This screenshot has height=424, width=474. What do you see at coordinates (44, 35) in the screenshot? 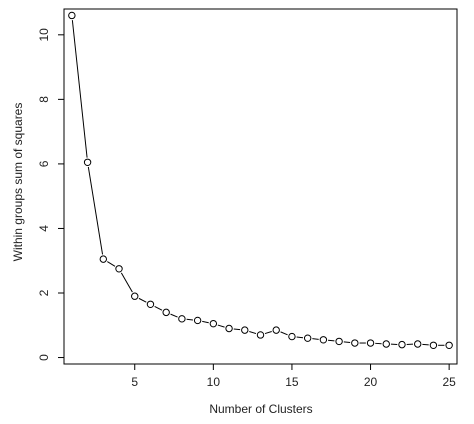
I see `y-tick-label: 10` at bounding box center [44, 35].